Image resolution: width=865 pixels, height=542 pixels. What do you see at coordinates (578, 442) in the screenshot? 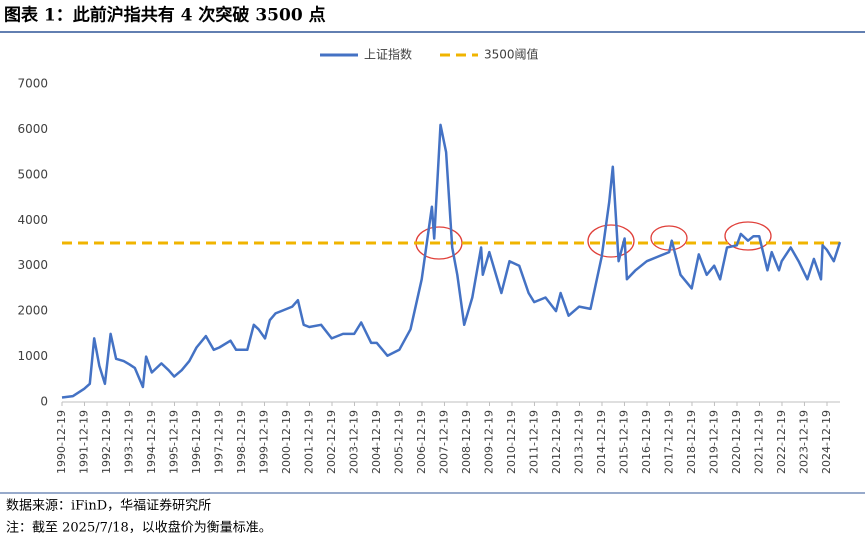
I see `x-tick-label: 2013-12-19` at bounding box center [578, 442].